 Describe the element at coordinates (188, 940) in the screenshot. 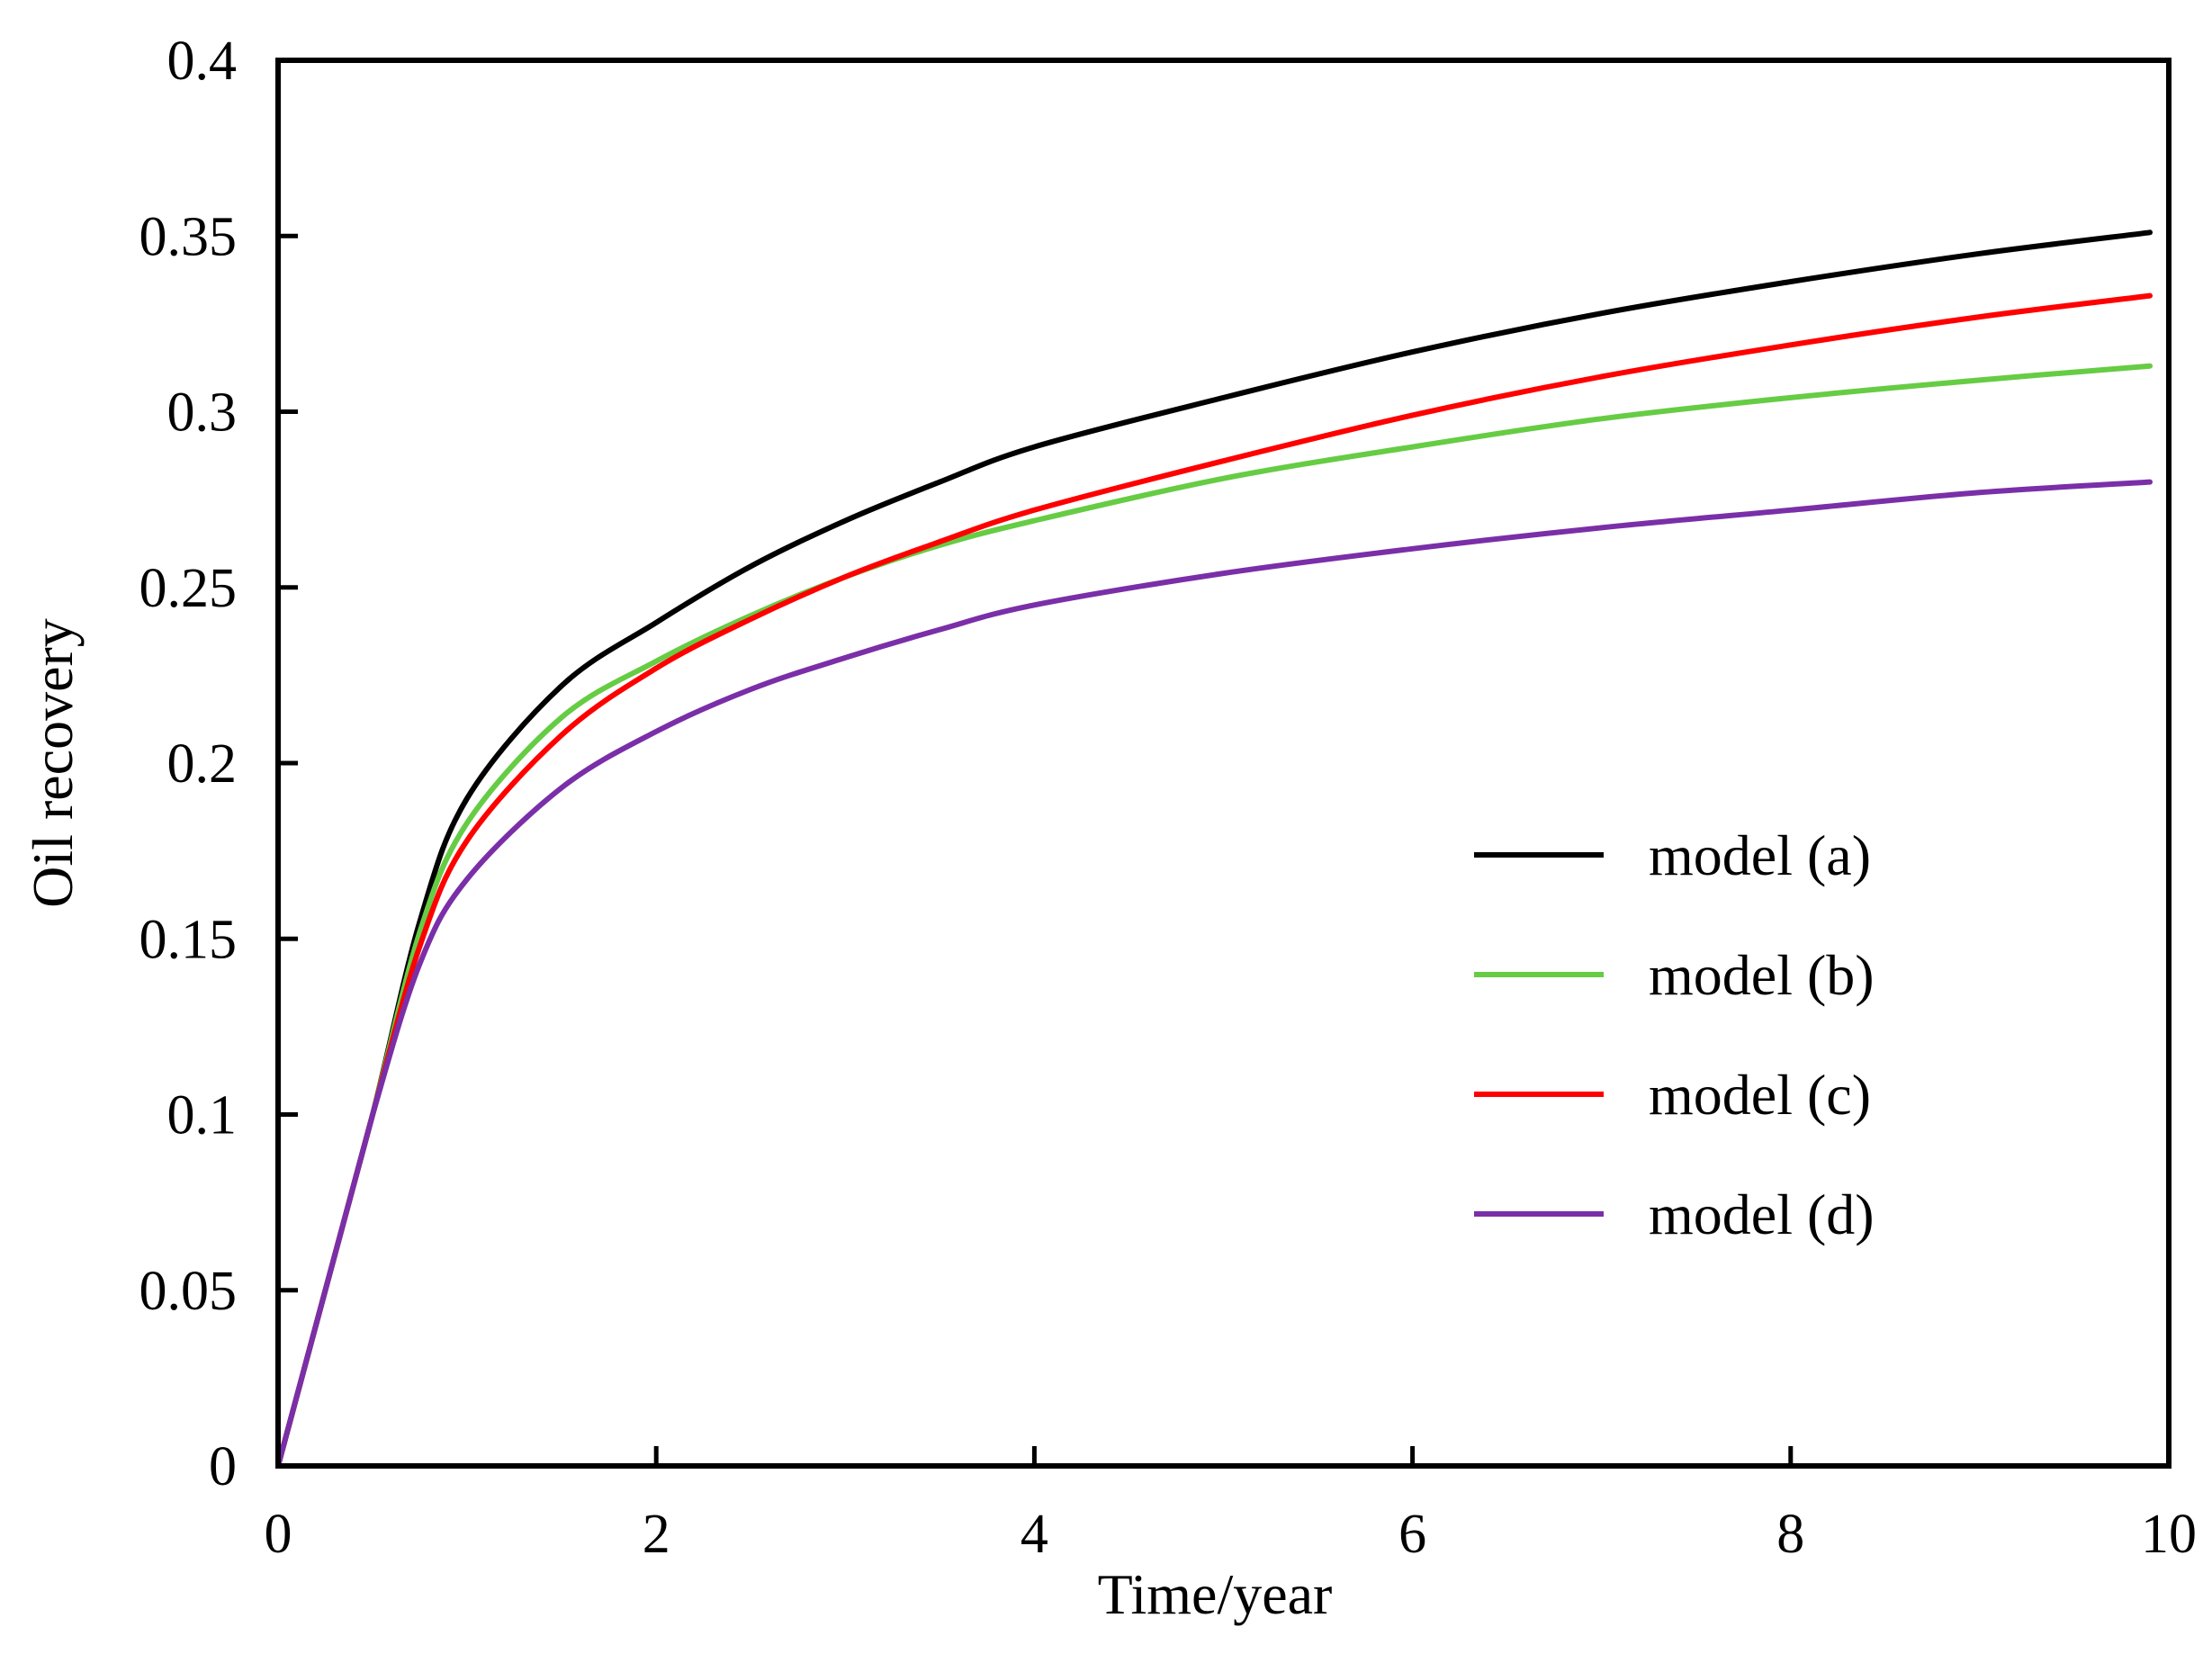

I see `y-tick-label: 0.15` at that location.